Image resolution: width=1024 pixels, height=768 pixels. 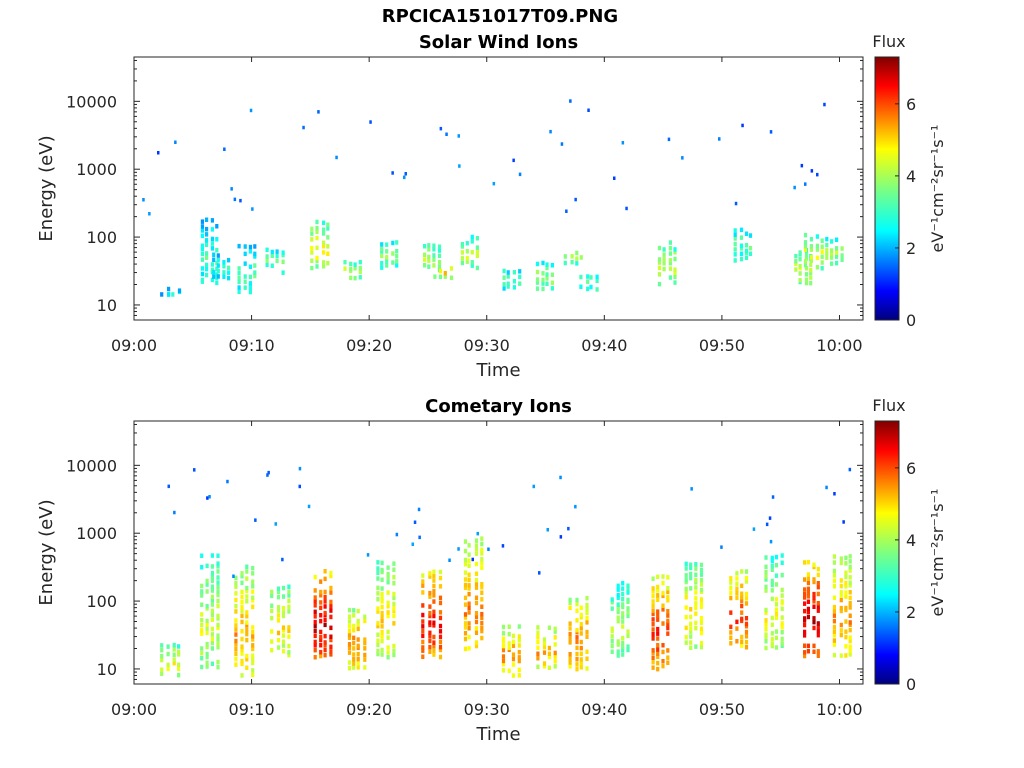 What do you see at coordinates (487, 709) in the screenshot?
I see `x-tick-label: 09:30` at bounding box center [487, 709].